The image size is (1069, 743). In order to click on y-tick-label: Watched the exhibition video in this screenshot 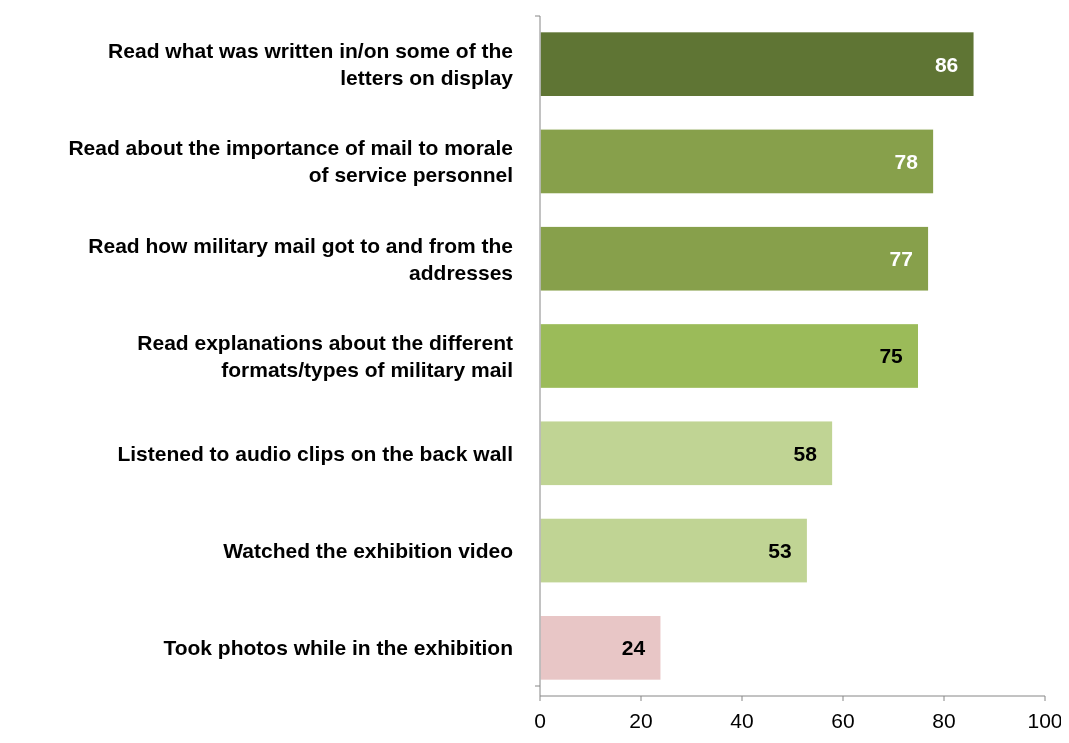, I will do `click(368, 550)`.